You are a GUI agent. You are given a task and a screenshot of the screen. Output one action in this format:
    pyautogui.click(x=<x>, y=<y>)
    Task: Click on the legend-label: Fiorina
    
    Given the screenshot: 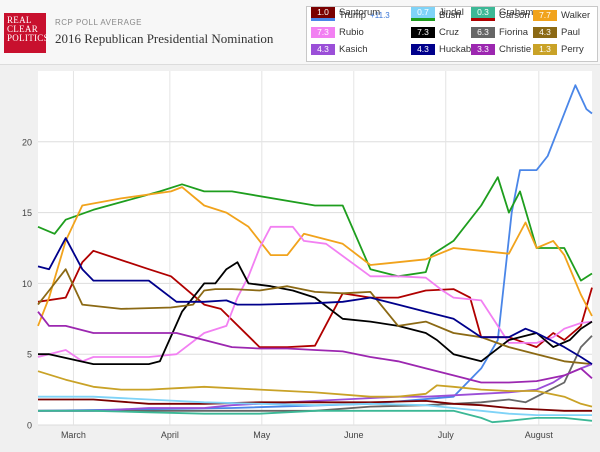 What is the action you would take?
    pyautogui.click(x=514, y=32)
    